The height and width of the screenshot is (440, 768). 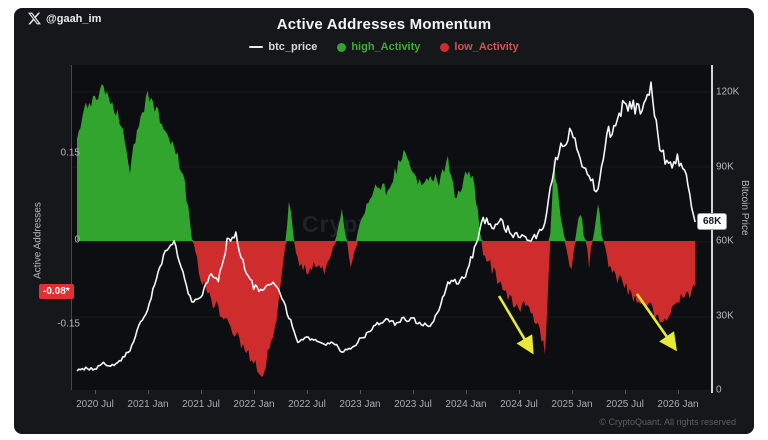 I want to click on right-axis-line, so click(x=712, y=229).